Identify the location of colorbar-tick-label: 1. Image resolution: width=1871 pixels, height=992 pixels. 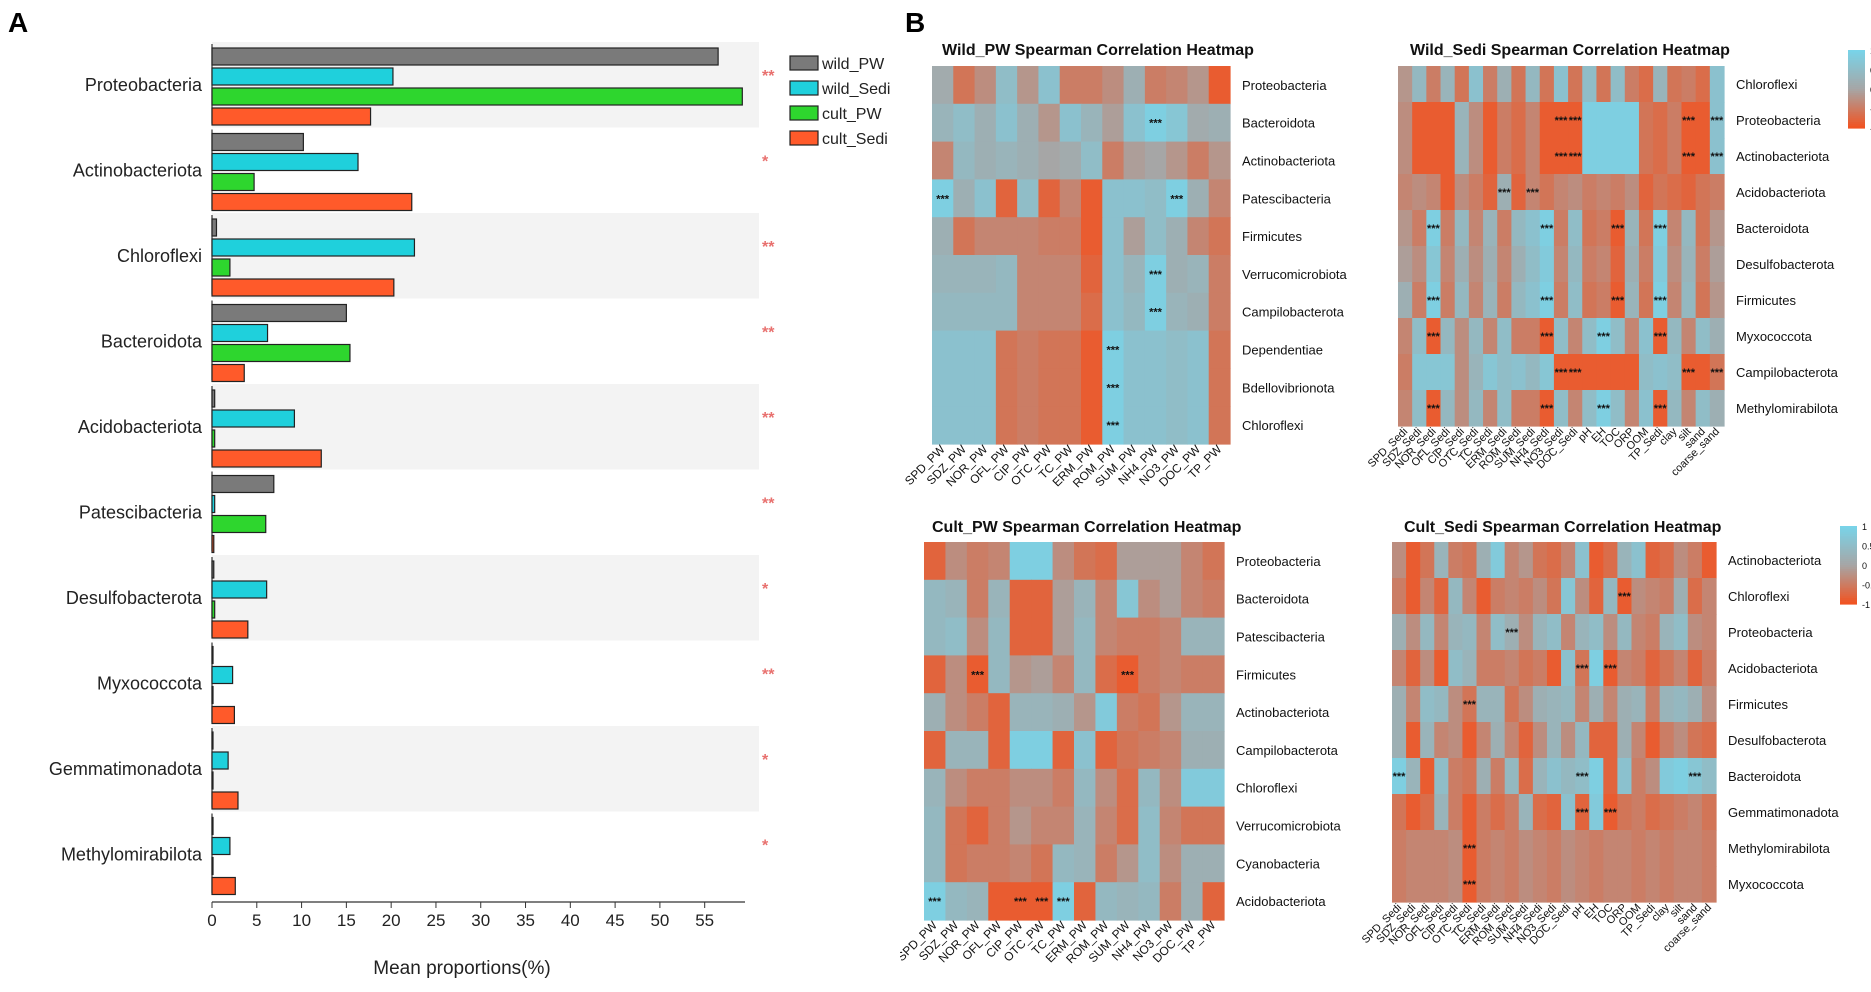
(1864, 527).